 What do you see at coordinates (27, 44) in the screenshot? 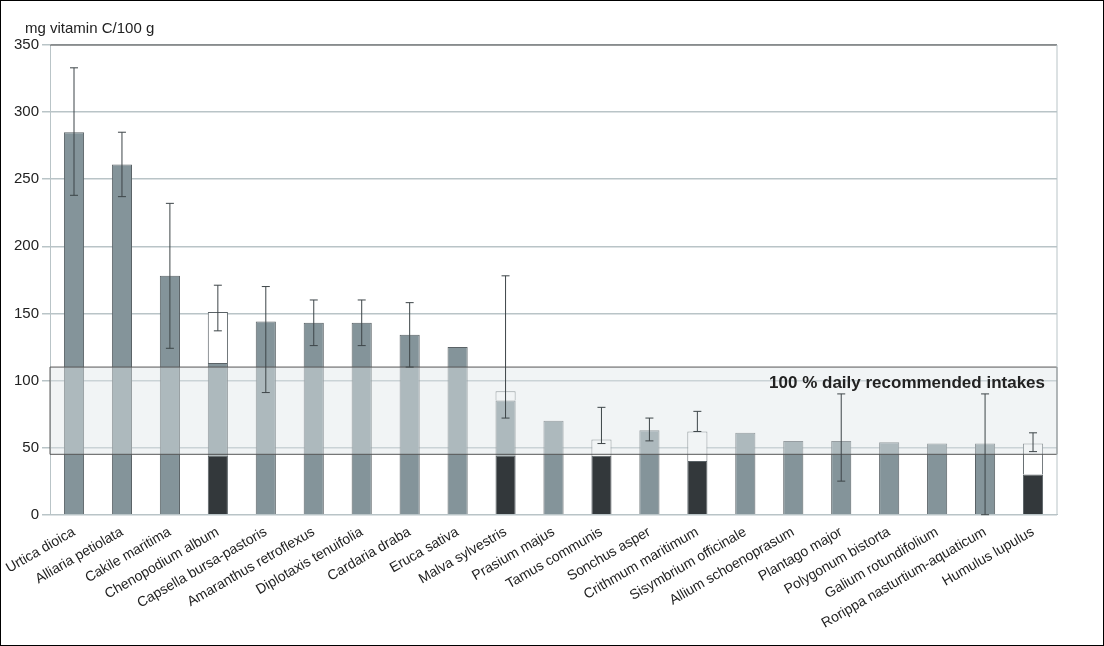
I see `y-tick-label: 350` at bounding box center [27, 44].